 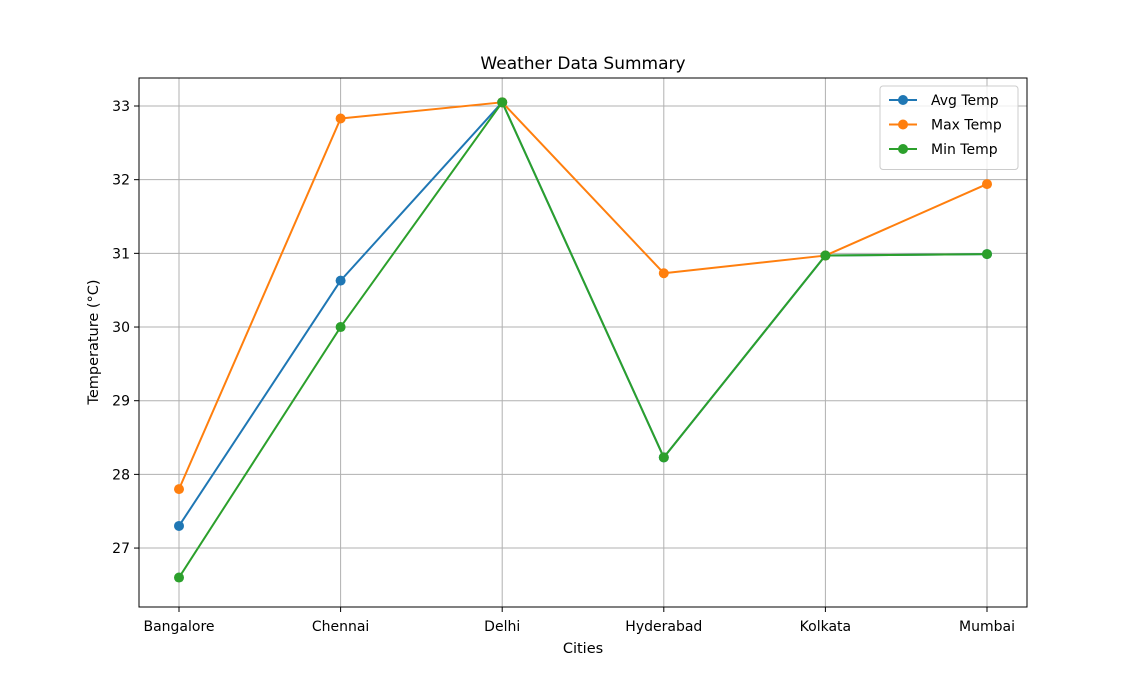 What do you see at coordinates (121, 181) in the screenshot?
I see `y-tick-label: 32` at bounding box center [121, 181].